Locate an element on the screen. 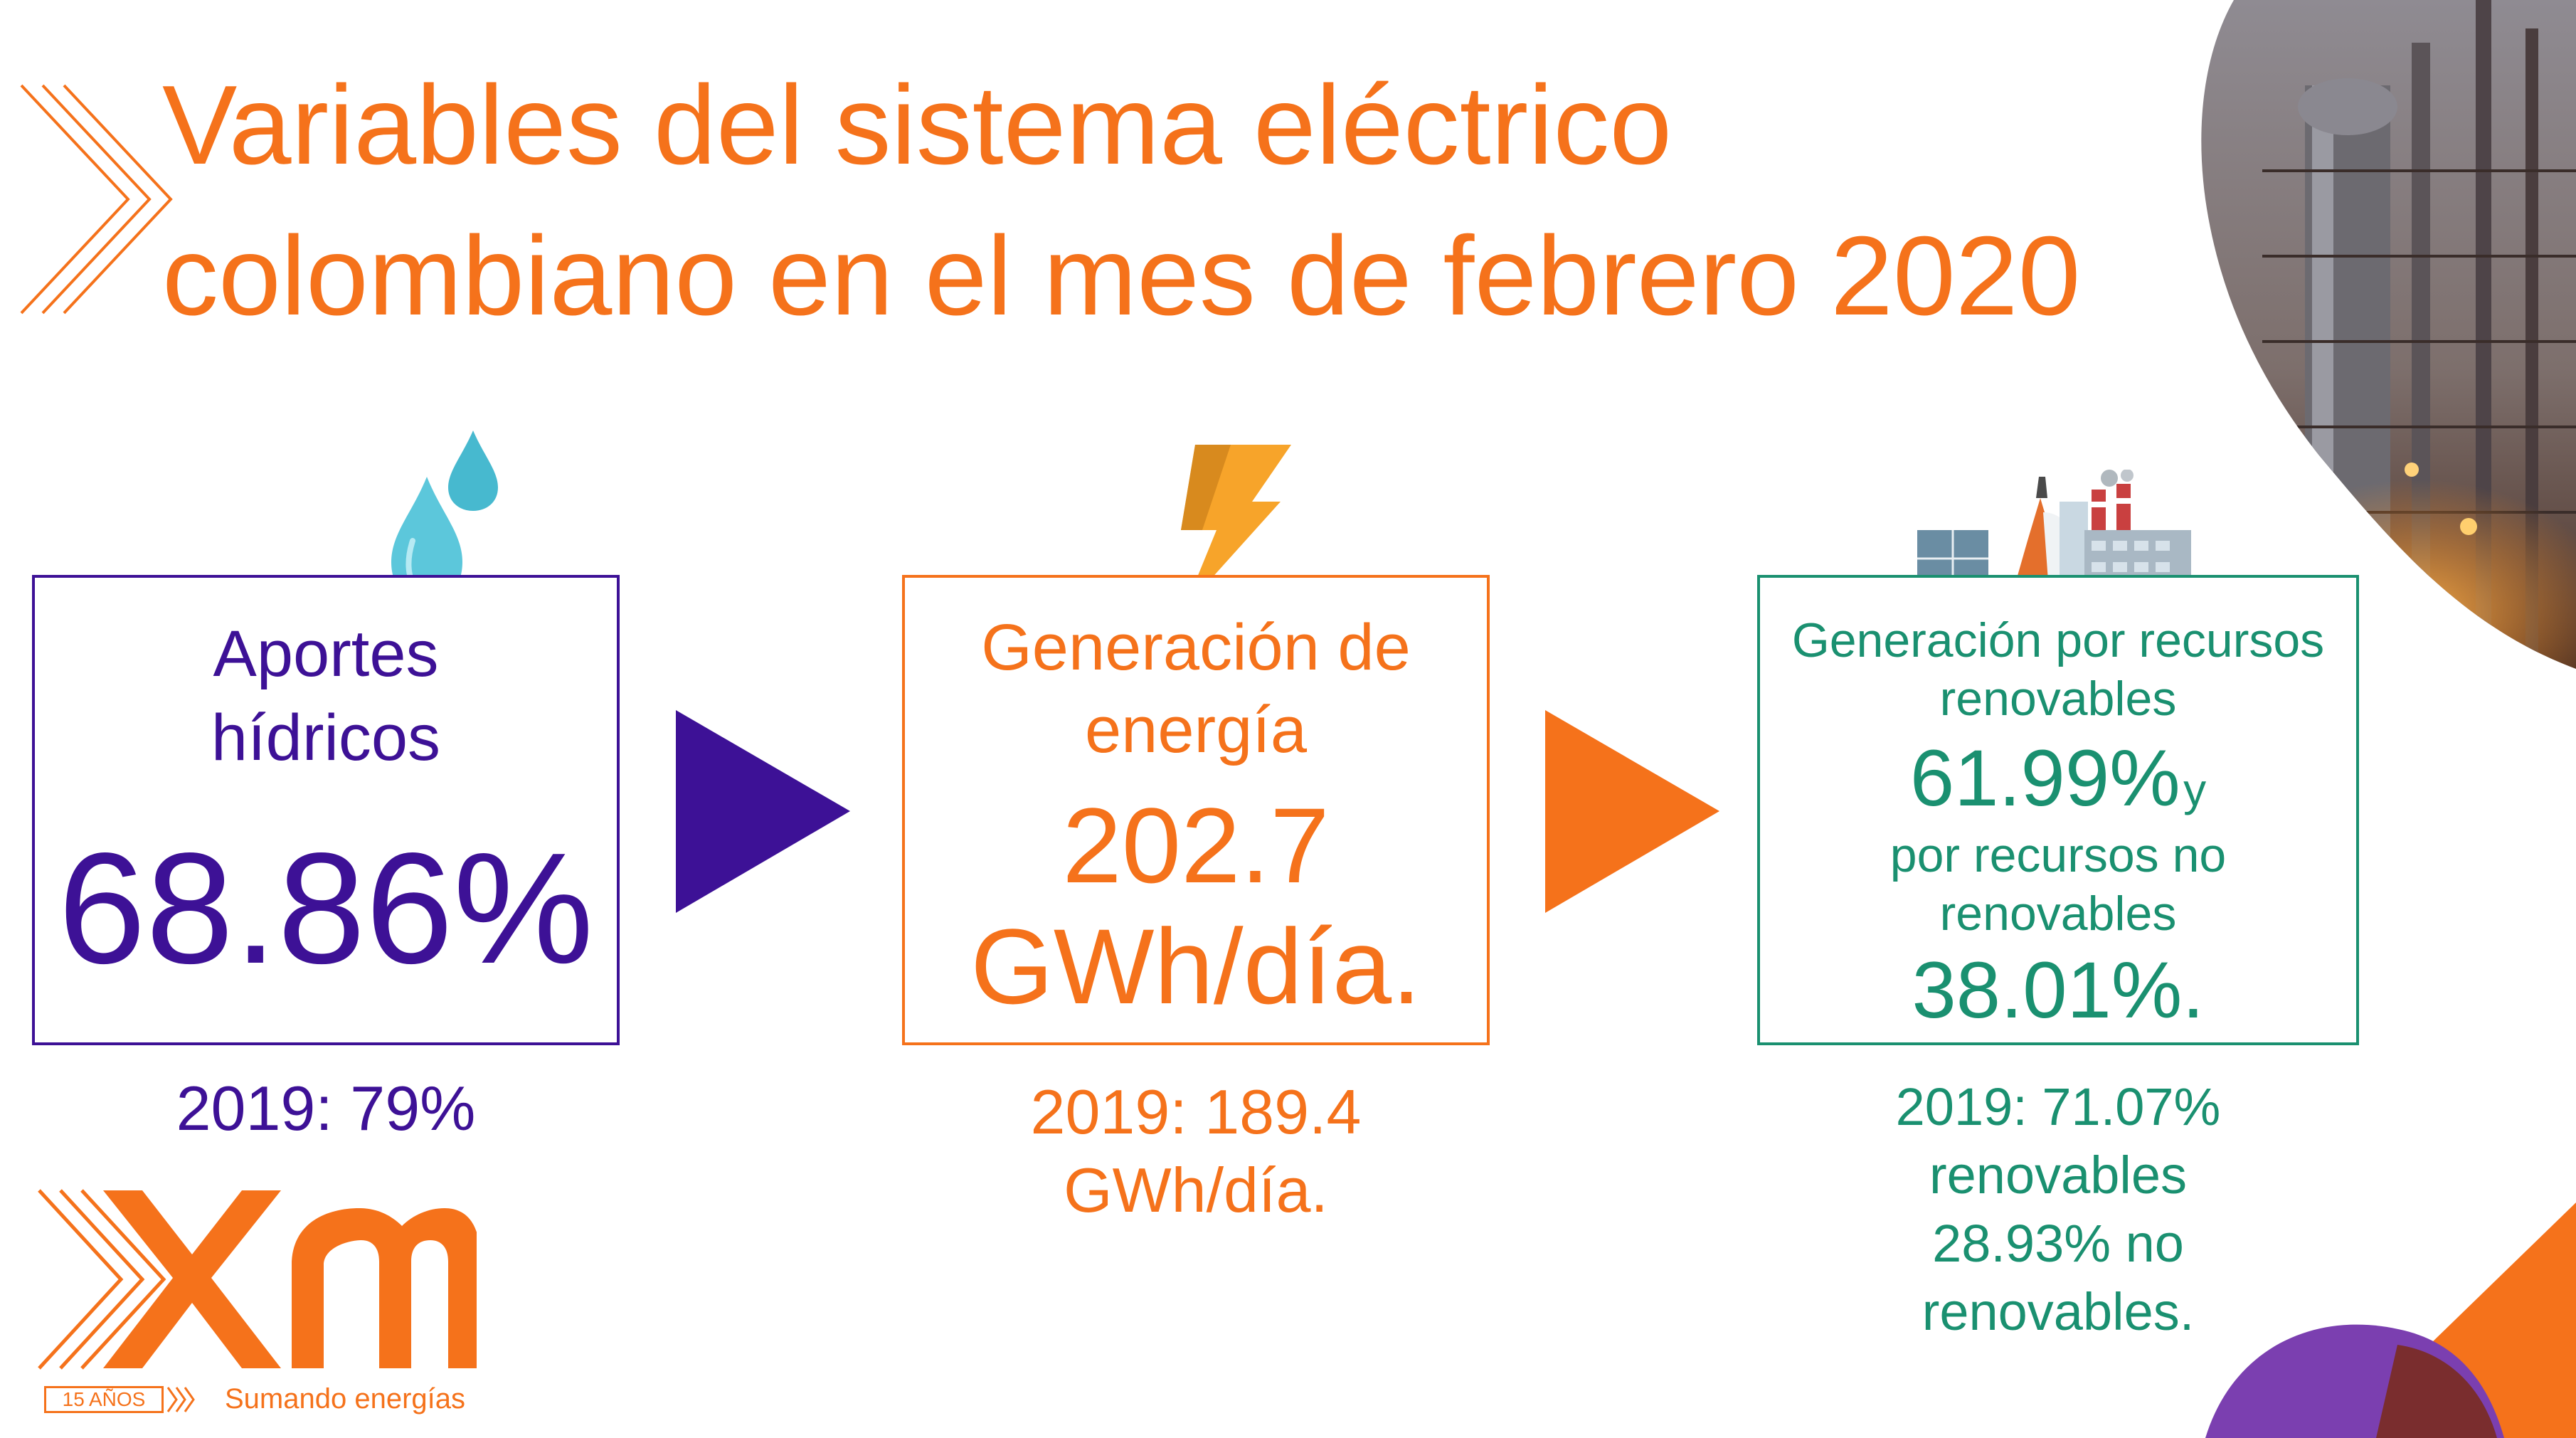 The height and width of the screenshot is (1438, 2576). card-value-line-1: 202.7 is located at coordinates (1196, 845).